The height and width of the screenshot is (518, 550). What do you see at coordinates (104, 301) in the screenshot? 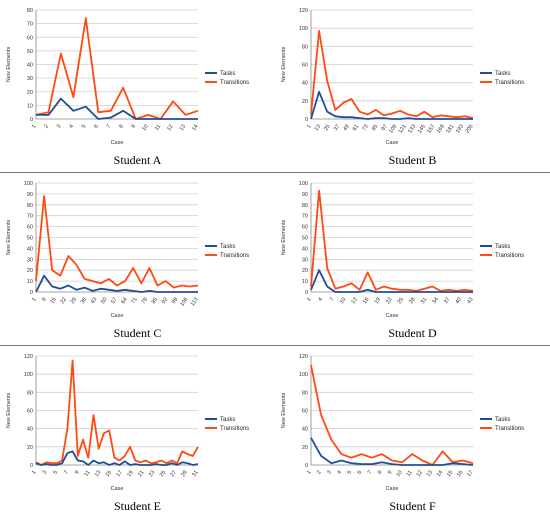
I see `x-tick-label: 50` at bounding box center [104, 301].